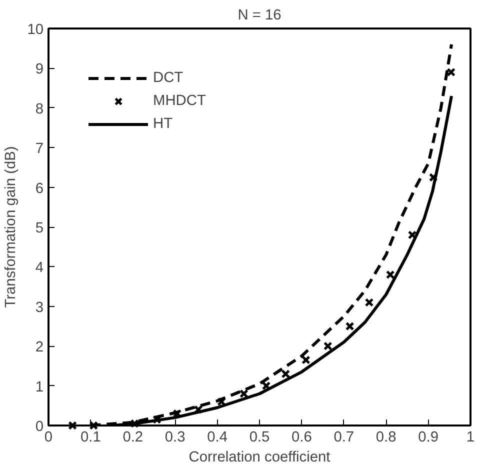 This screenshot has width=495, height=473. Describe the element at coordinates (39, 228) in the screenshot. I see `y-tick-label: 5` at that location.